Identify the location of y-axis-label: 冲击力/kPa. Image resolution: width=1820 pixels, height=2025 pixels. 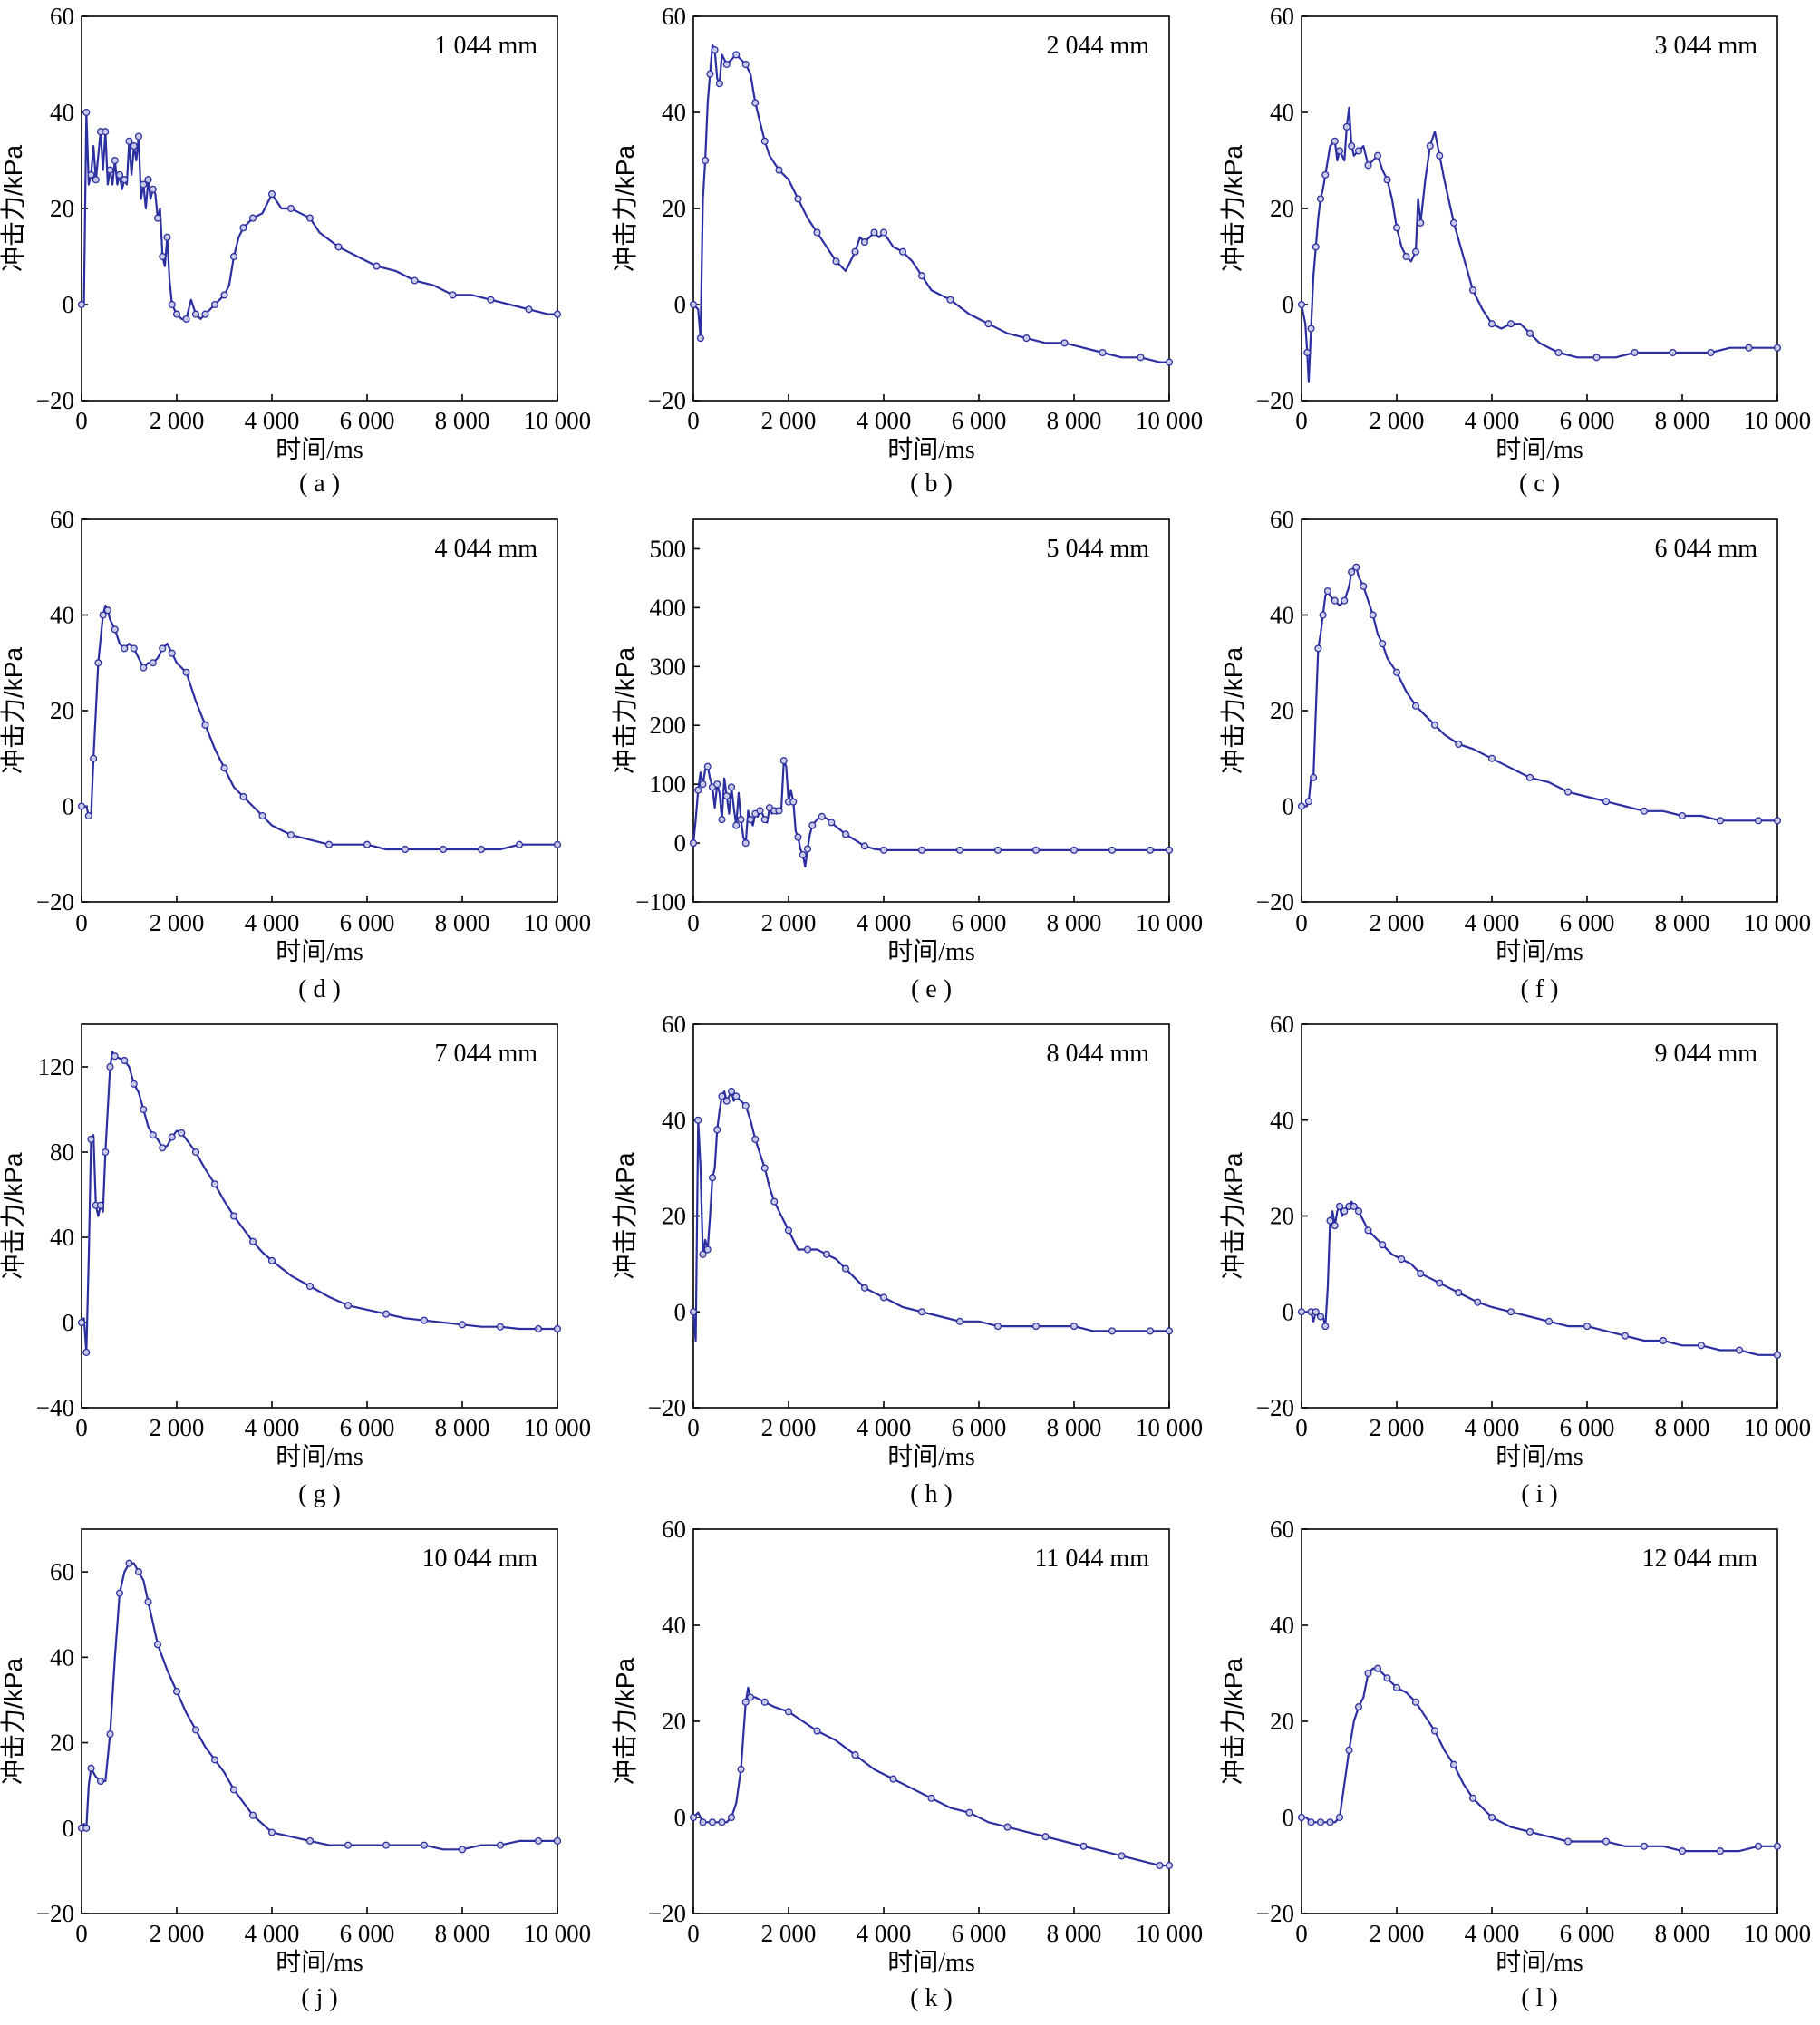
(625, 208).